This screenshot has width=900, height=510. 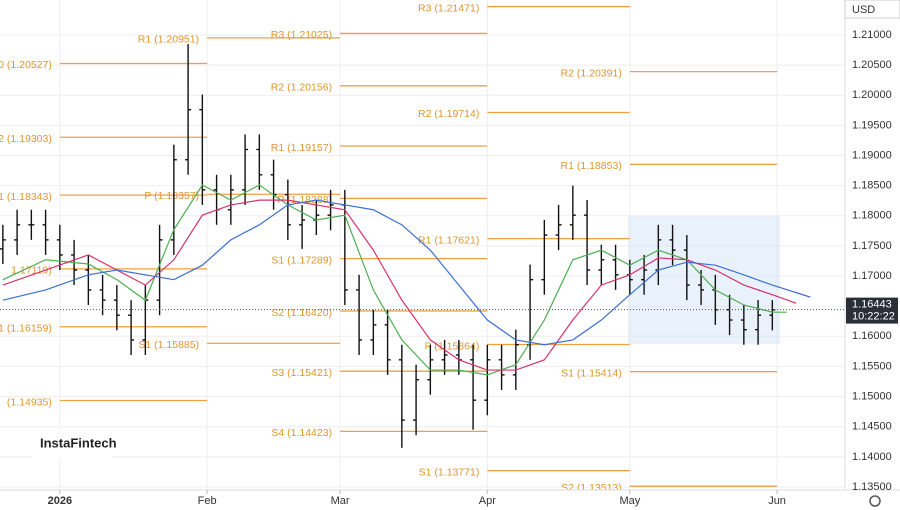 What do you see at coordinates (872, 427) in the screenshot?
I see `y-tick-label: 1.14500` at bounding box center [872, 427].